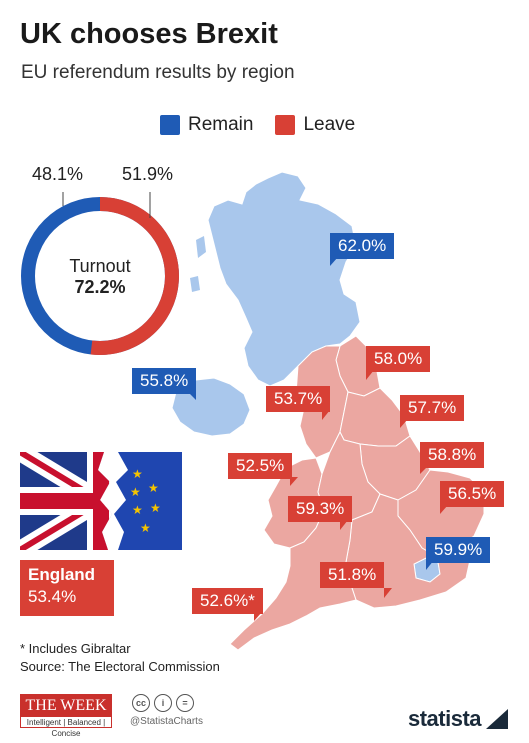 The height and width of the screenshot is (743, 529). I want to click on page-title: UK chooses Brexit, so click(149, 34).